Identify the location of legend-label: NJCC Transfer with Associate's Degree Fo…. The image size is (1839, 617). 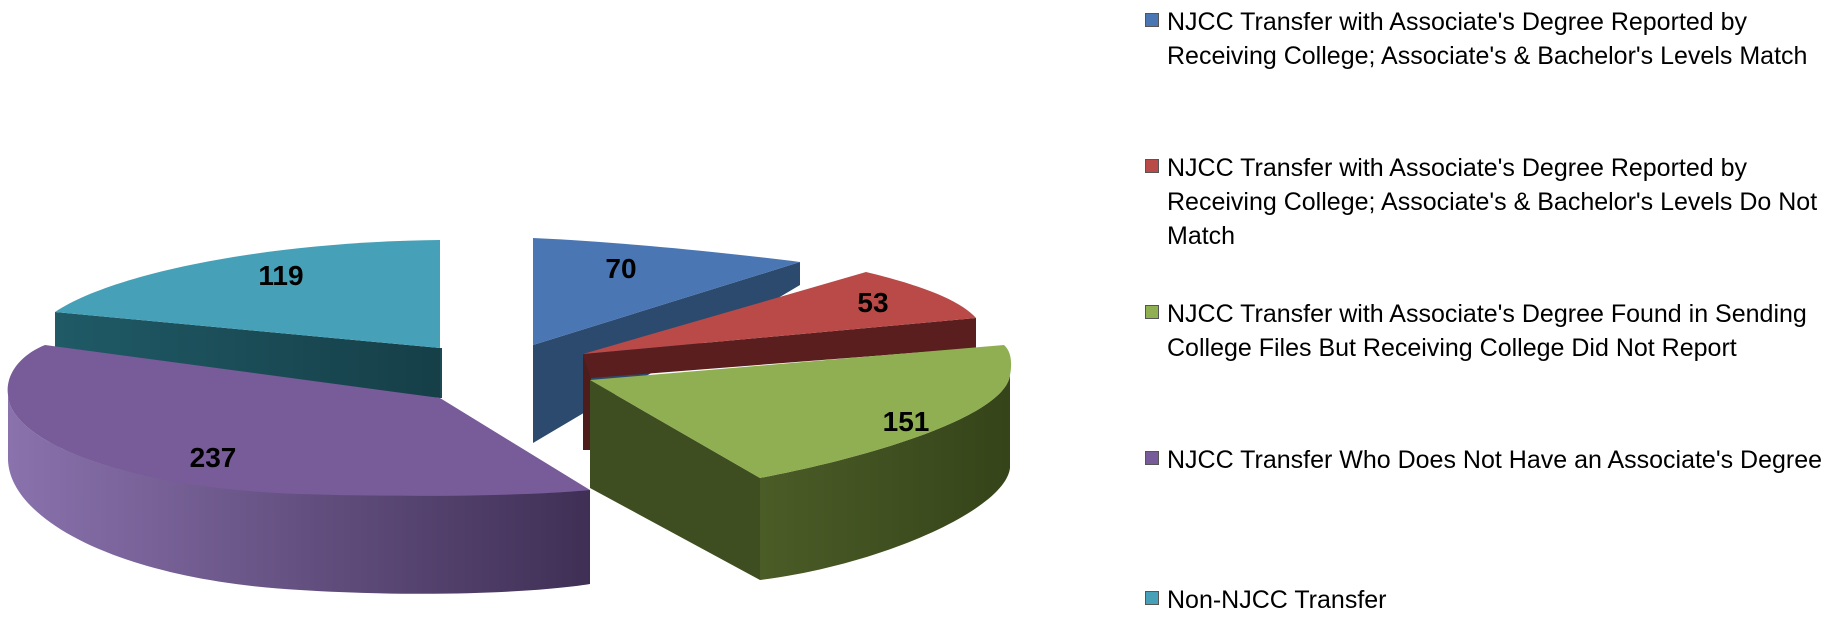
(1487, 331).